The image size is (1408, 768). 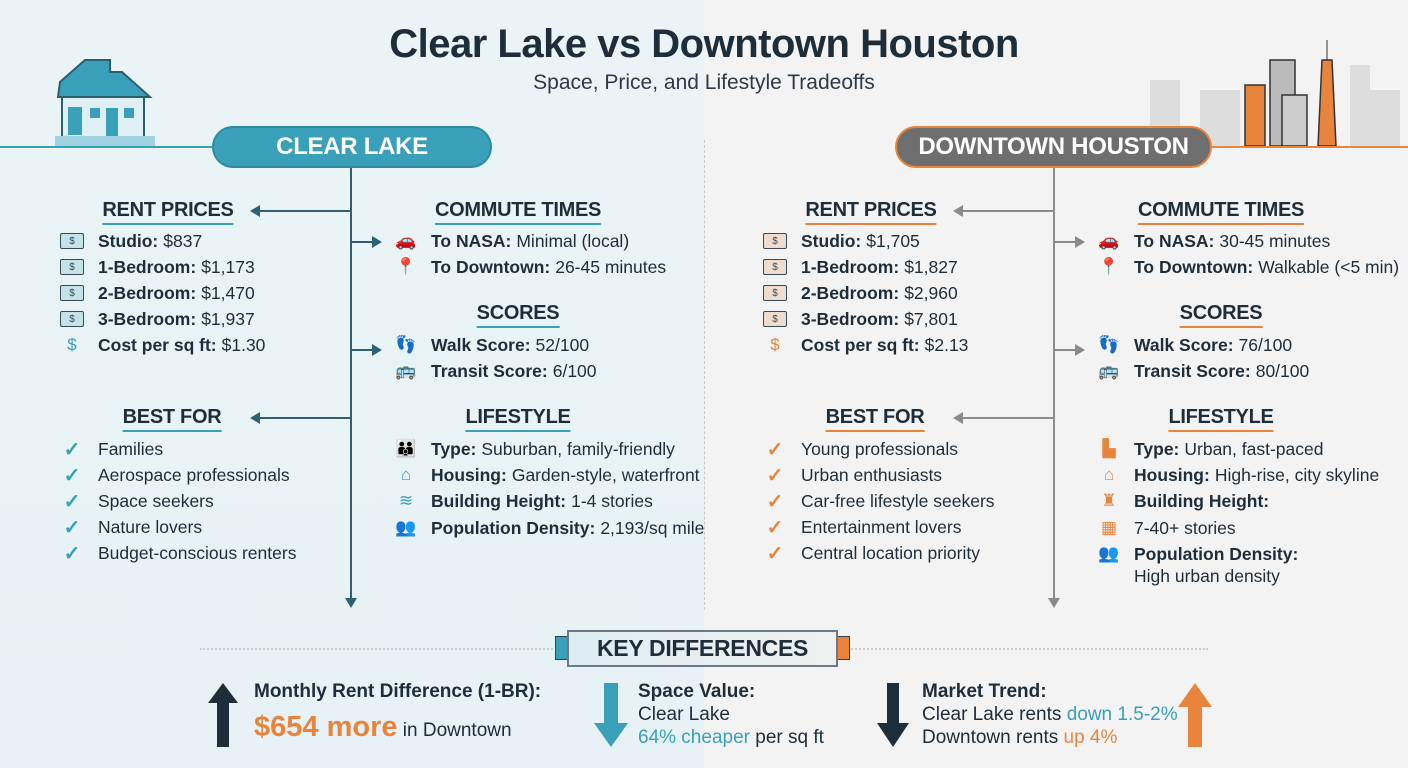 I want to click on left-lifestyle-label: Type:, so click(x=454, y=448).